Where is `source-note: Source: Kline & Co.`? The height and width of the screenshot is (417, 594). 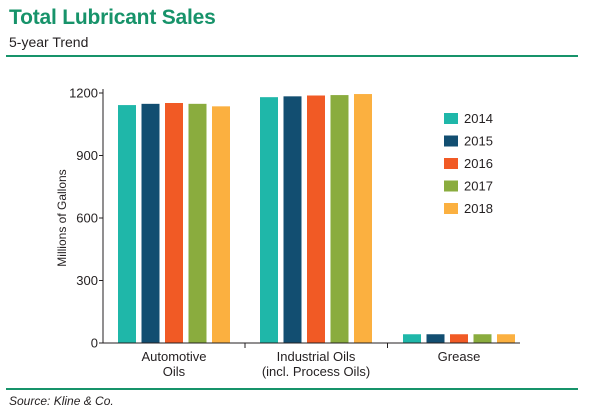
source-note: Source: Kline & Co. is located at coordinates (61, 401).